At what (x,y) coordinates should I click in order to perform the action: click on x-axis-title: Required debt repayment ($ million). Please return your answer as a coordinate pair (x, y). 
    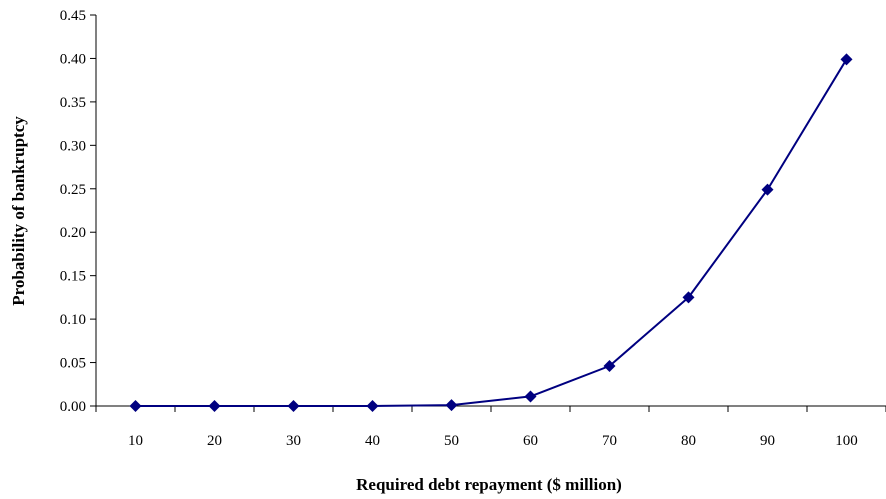
    Looking at the image, I should click on (489, 484).